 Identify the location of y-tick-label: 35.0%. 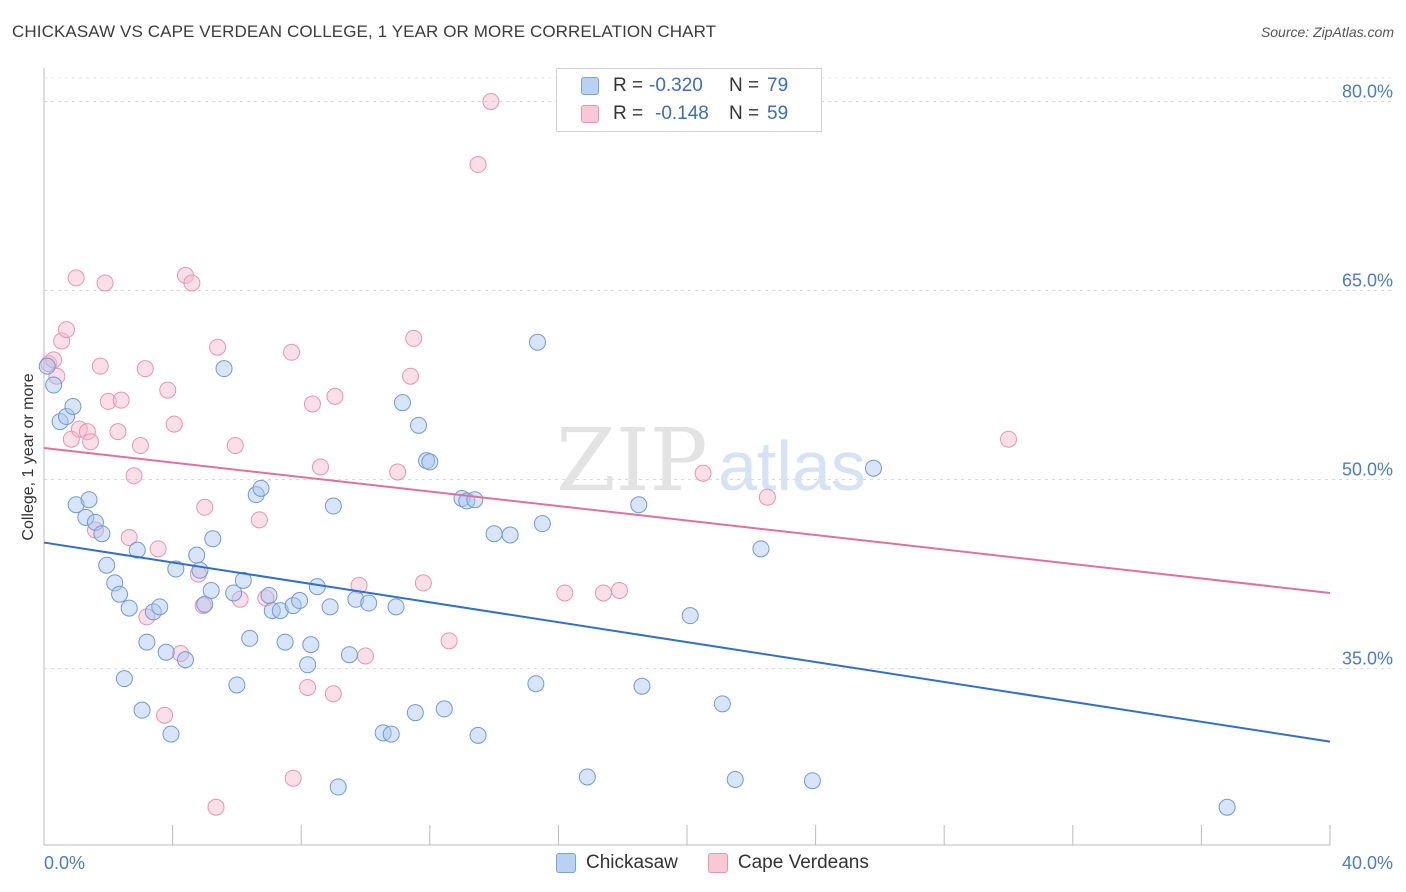
(1367, 659).